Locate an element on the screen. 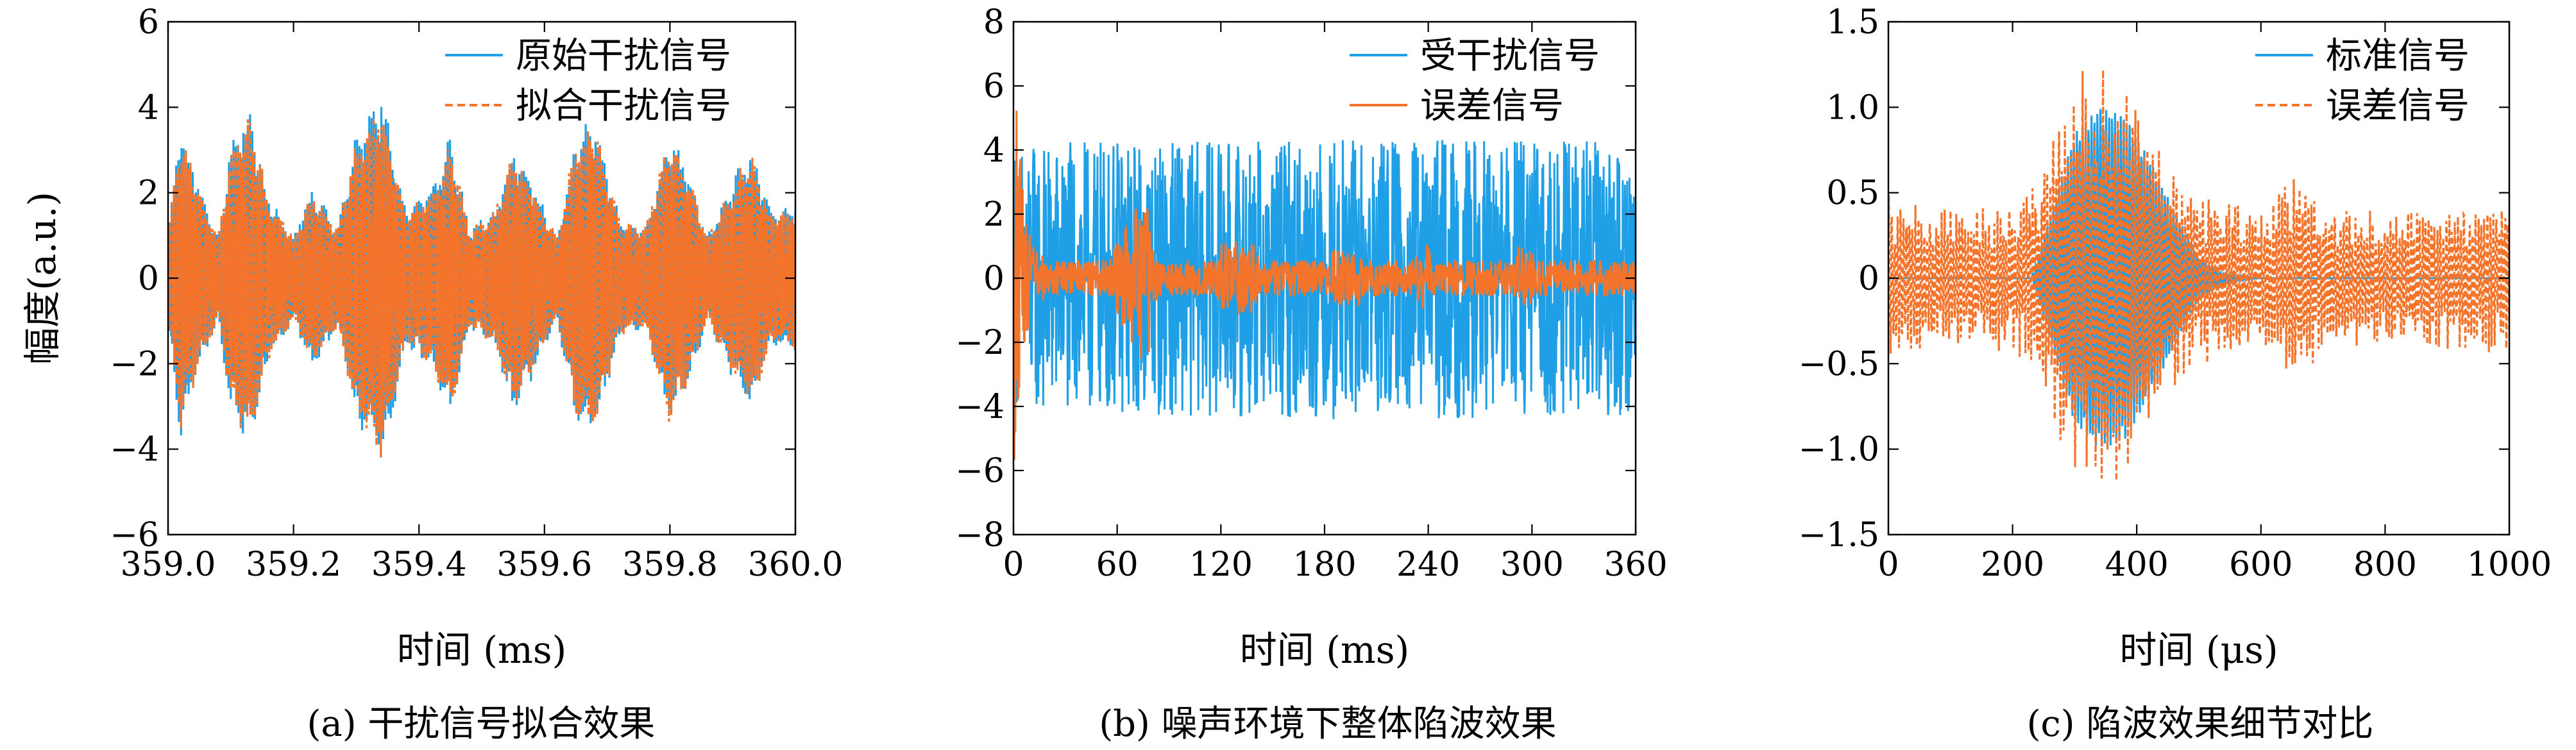 The image size is (2576, 750). x-tick-label: 200 is located at coordinates (2012, 565).